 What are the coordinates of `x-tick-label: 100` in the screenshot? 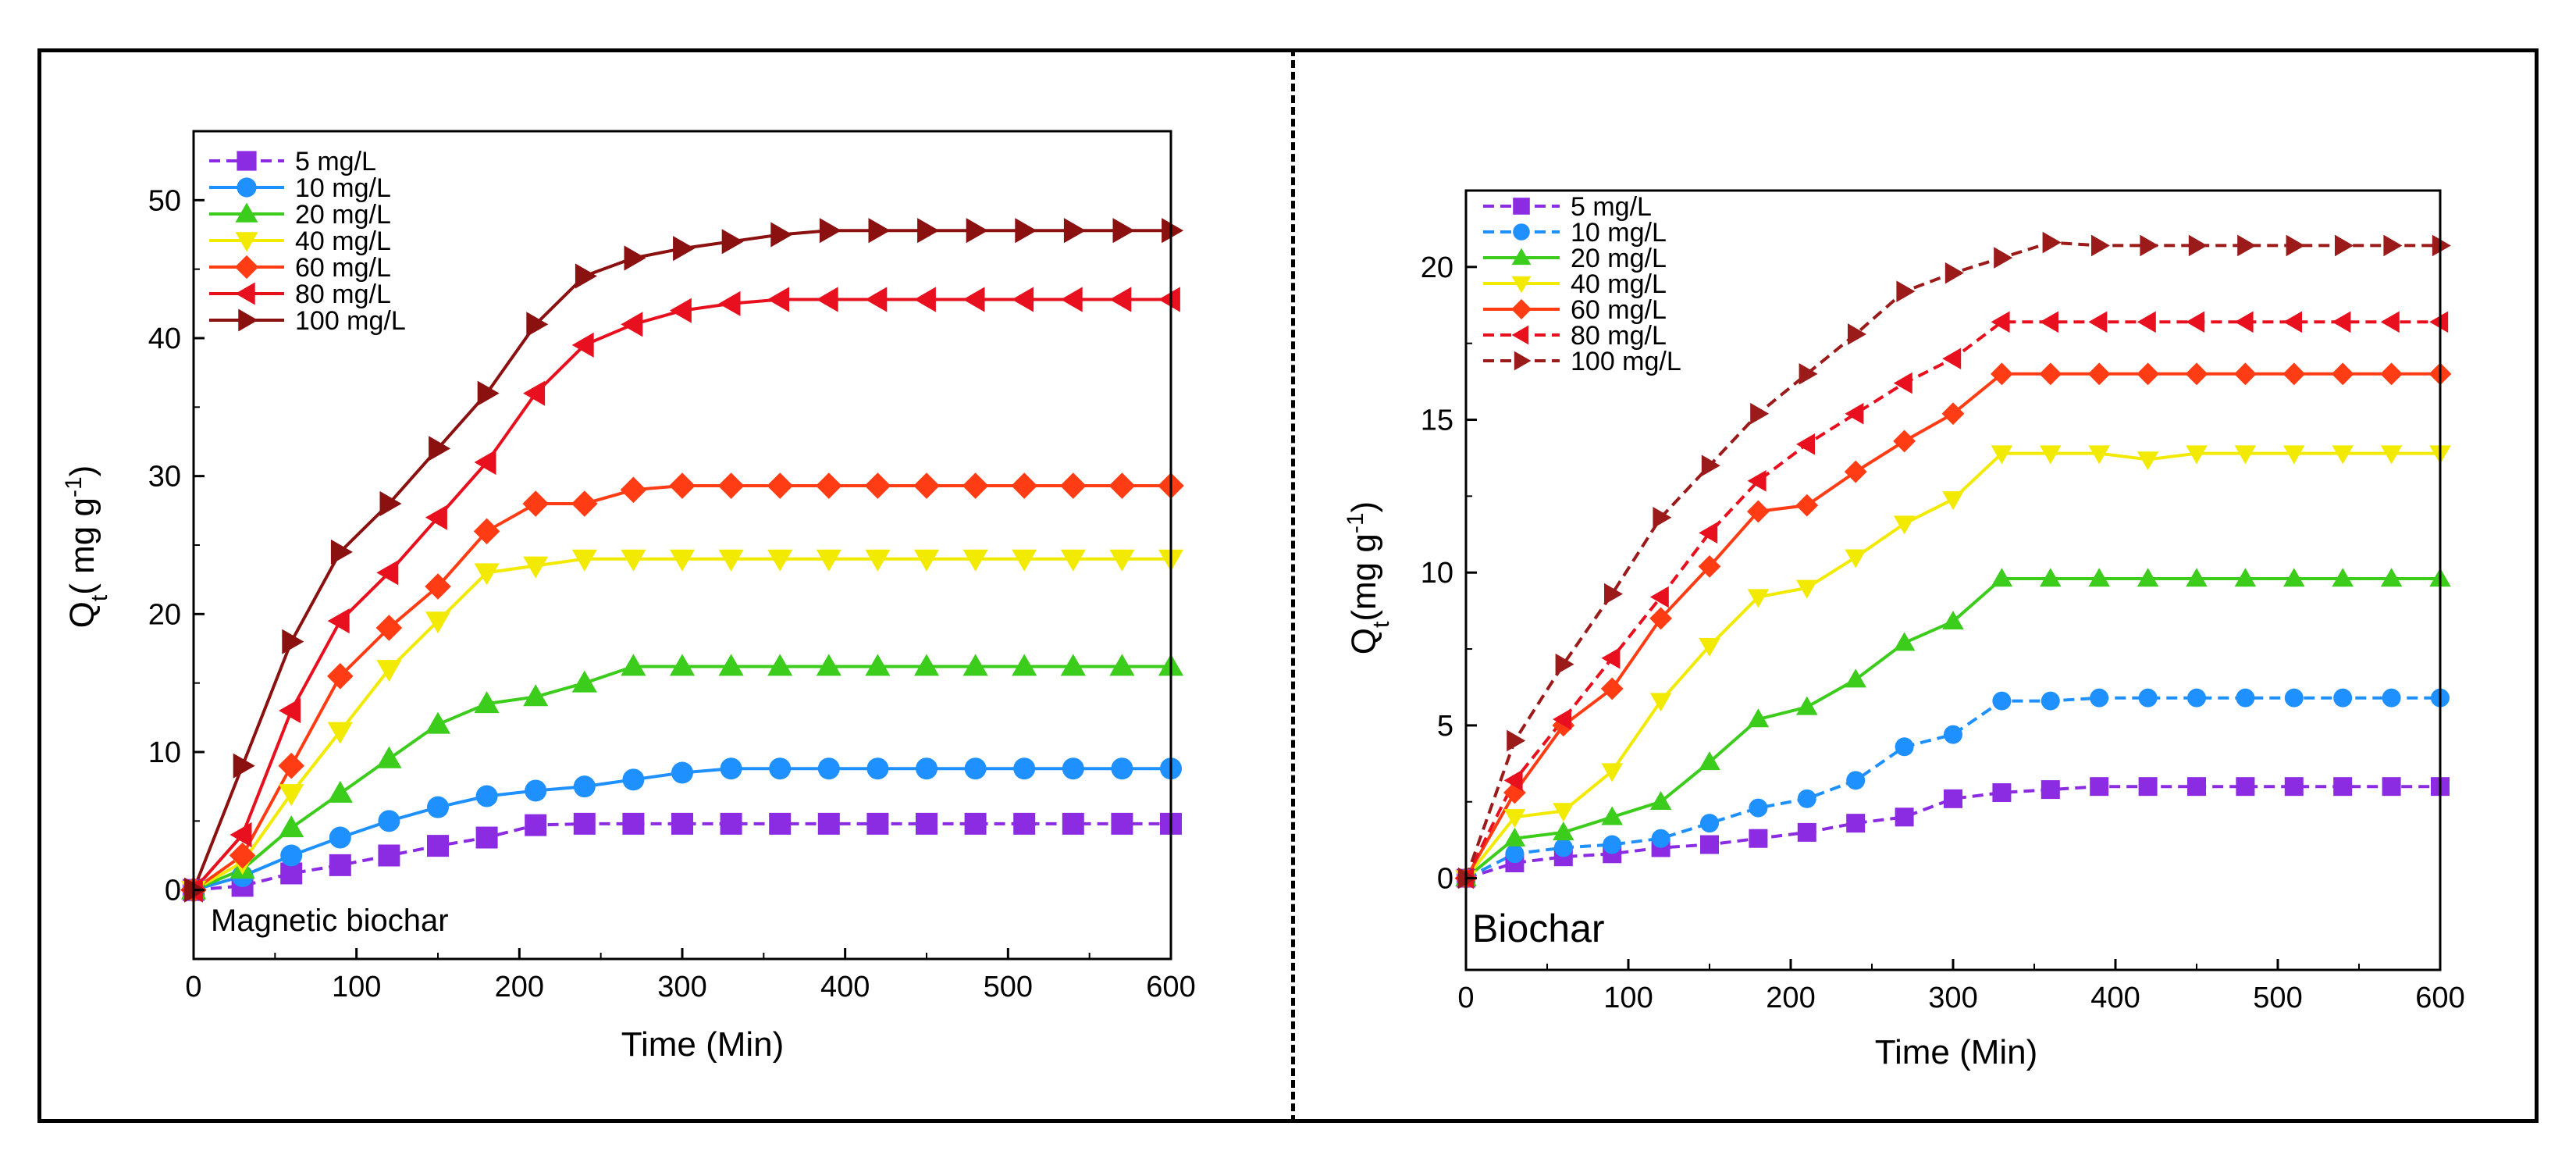 It's located at (356, 987).